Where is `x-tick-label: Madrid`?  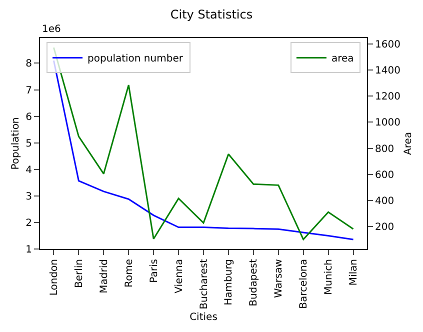 x-tick-label: Madrid is located at coordinates (104, 276).